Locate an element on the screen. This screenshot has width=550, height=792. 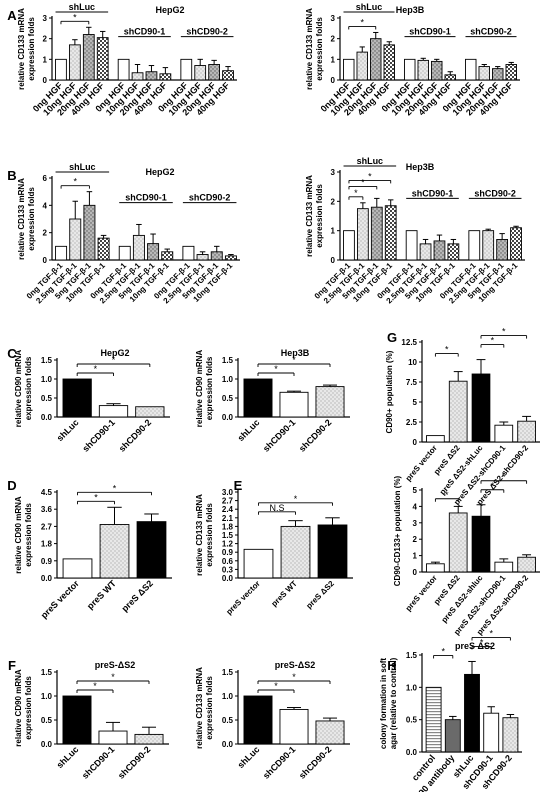
y-tick-label: 1.0 is located at coordinates (412, 687).